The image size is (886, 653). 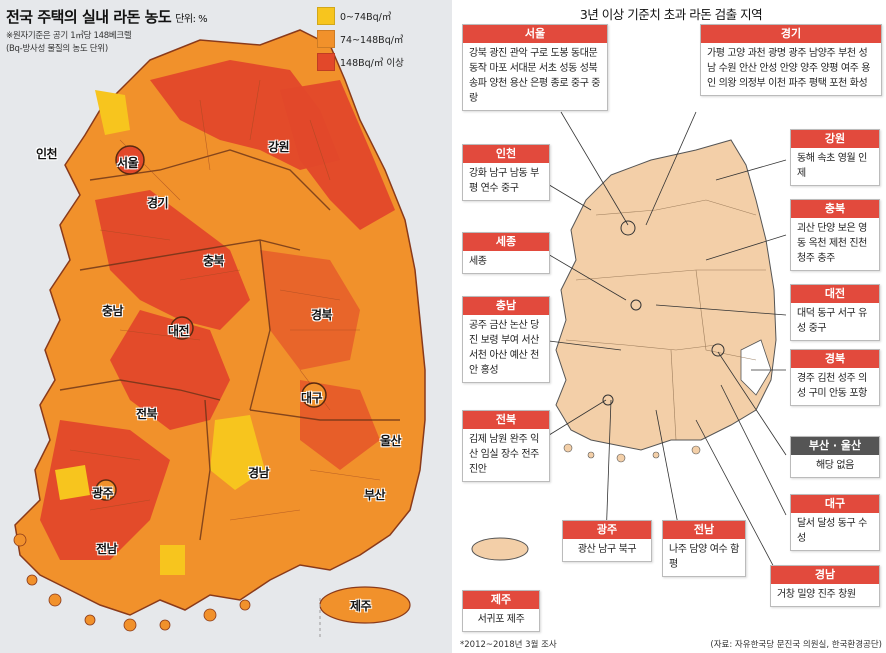 I want to click on gwangju-outline, so click(x=106, y=490).